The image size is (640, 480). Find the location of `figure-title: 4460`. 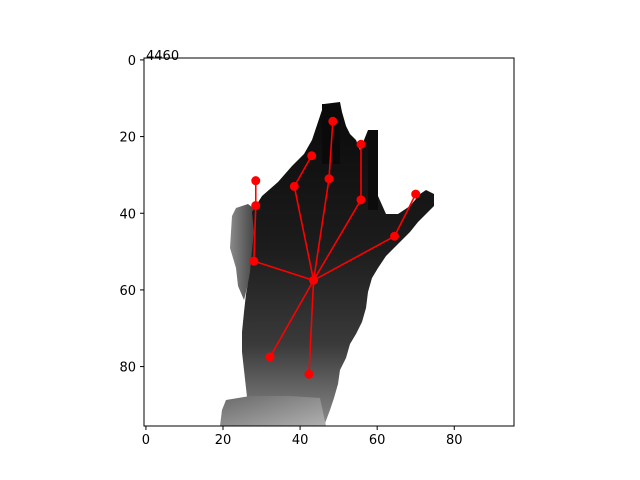

figure-title: 4460 is located at coordinates (162, 56).